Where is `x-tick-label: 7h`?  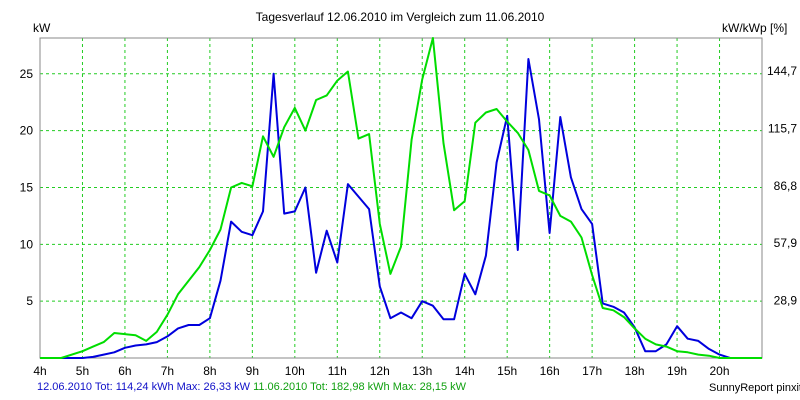 x-tick-label: 7h is located at coordinates (167, 371).